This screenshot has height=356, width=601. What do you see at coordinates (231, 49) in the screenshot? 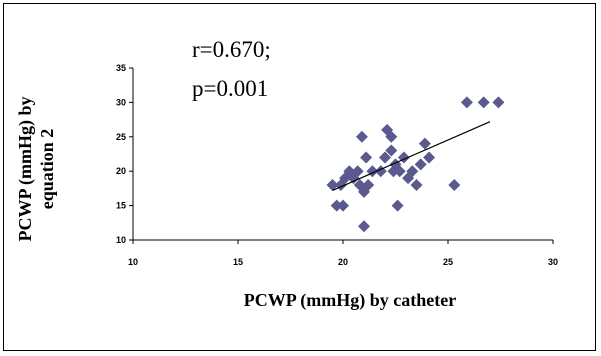
I see `correlation-annotation: r=0.670;` at bounding box center [231, 49].